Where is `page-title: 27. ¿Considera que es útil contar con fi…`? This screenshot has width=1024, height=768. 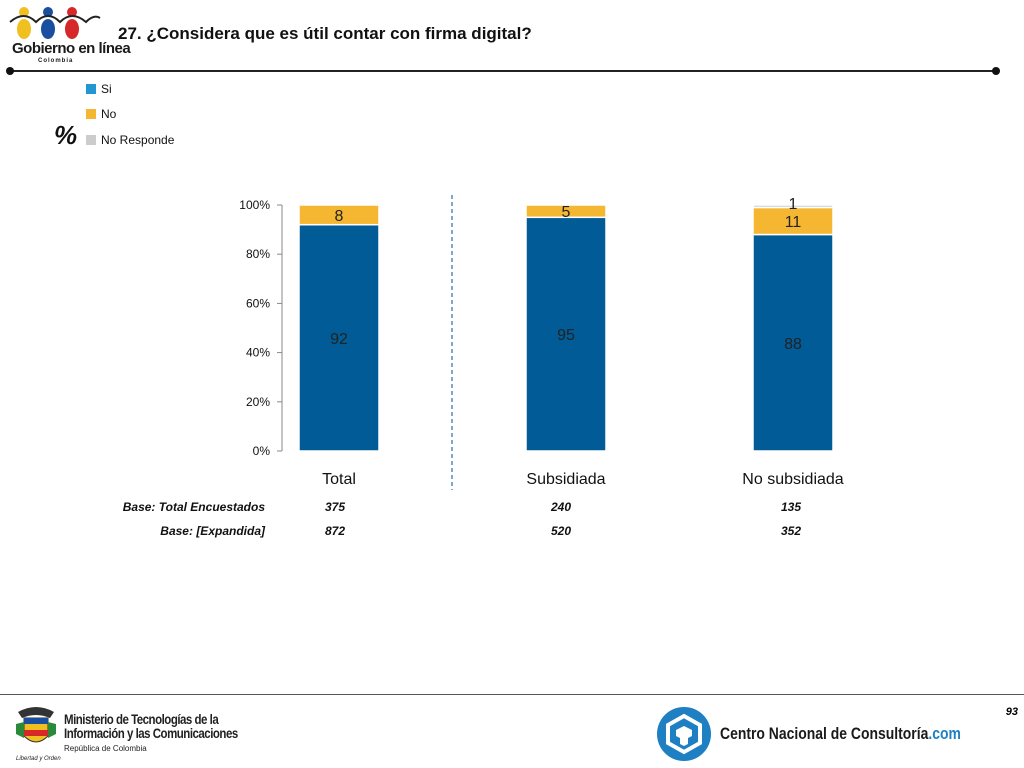
page-title: 27. ¿Considera que es útil contar con fi… is located at coordinates (325, 33).